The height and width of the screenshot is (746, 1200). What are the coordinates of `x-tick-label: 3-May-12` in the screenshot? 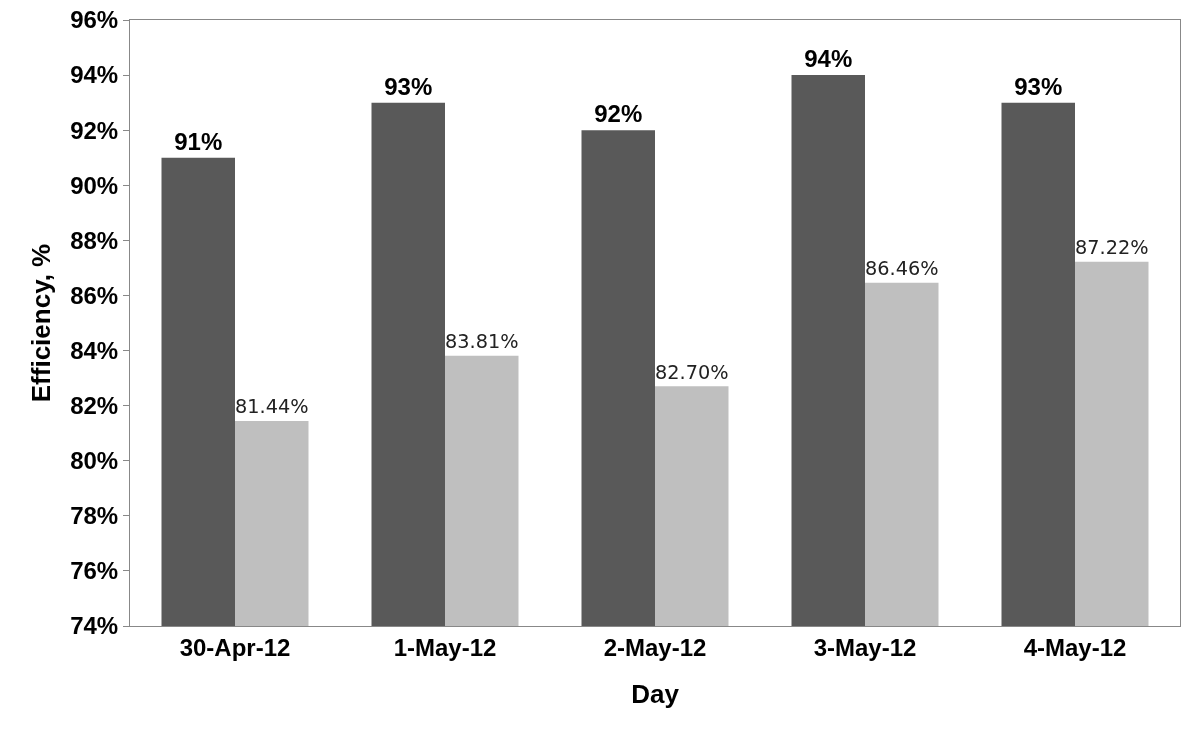 It's located at (865, 647).